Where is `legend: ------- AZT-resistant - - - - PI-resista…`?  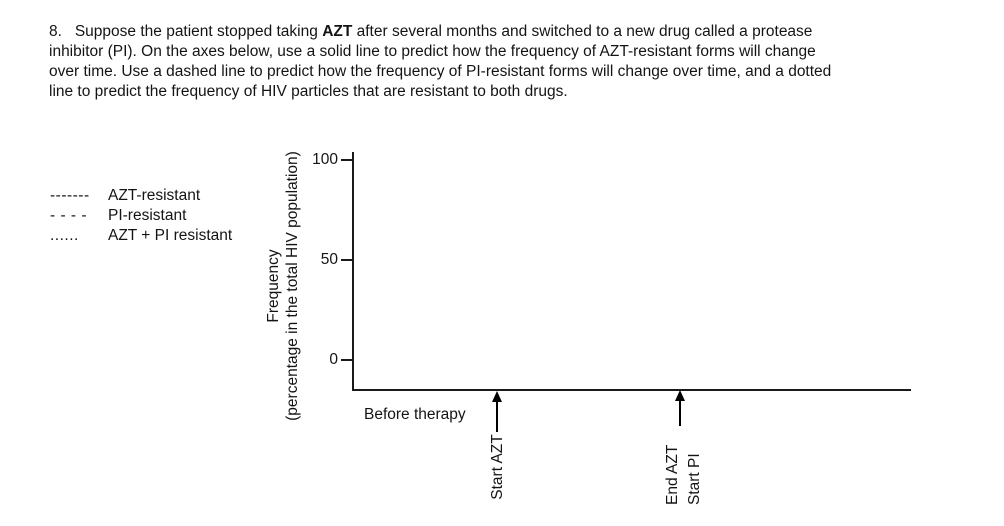 legend: ------- AZT-resistant - - - - PI-resista… is located at coordinates (141, 216).